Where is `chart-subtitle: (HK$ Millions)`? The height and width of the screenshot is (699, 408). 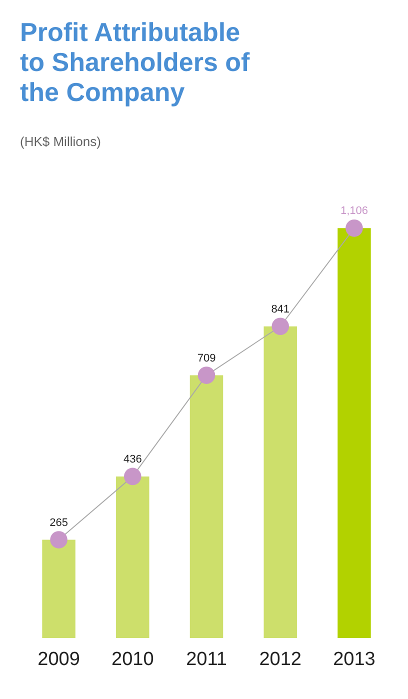 chart-subtitle: (HK$ Millions) is located at coordinates (60, 141).